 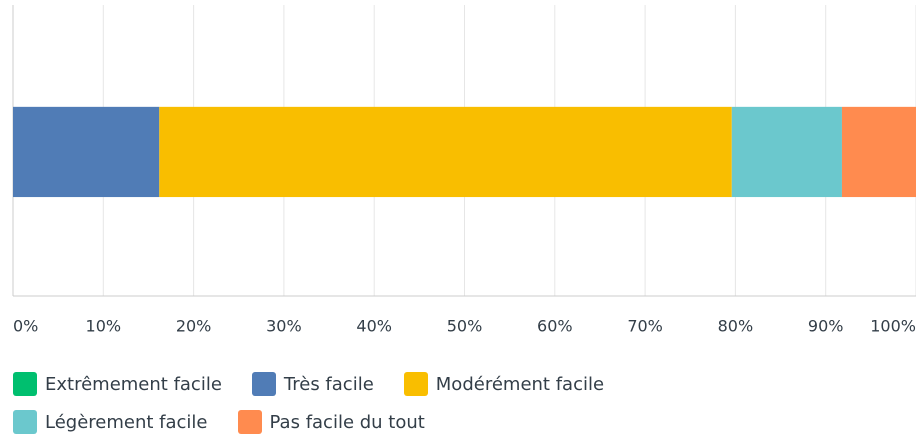 What do you see at coordinates (826, 326) in the screenshot?
I see `x-tick-label: 90%` at bounding box center [826, 326].